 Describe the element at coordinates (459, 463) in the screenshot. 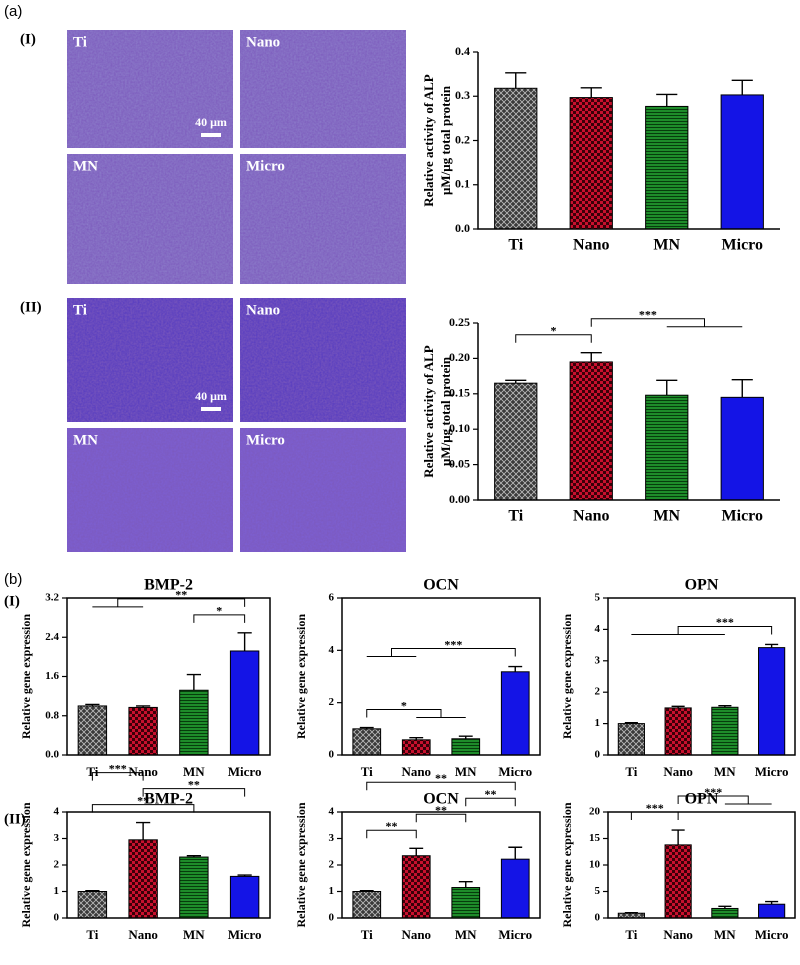

I see `y-tick-label: 0.05` at that location.